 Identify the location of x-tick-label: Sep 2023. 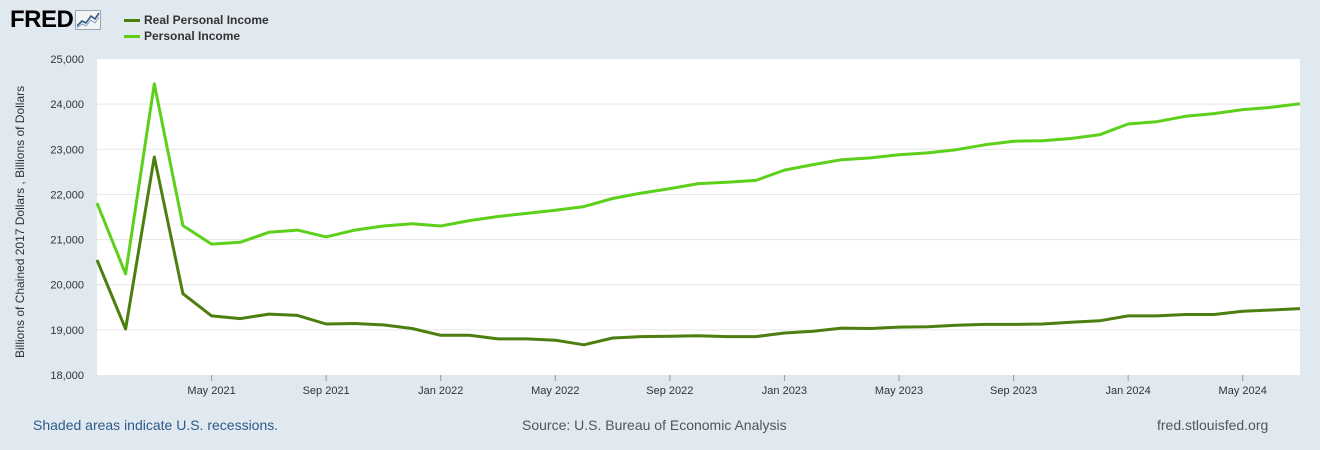
(1013, 391).